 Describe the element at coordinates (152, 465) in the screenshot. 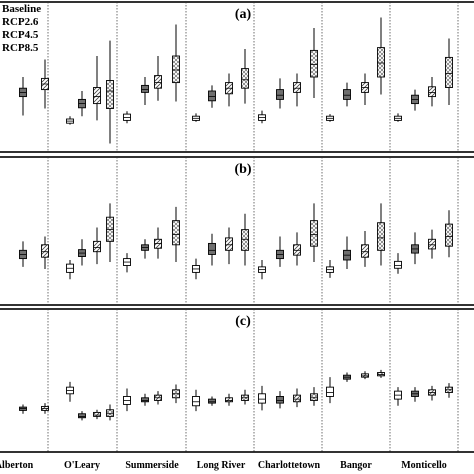

I see `station-label: Summerside` at that location.